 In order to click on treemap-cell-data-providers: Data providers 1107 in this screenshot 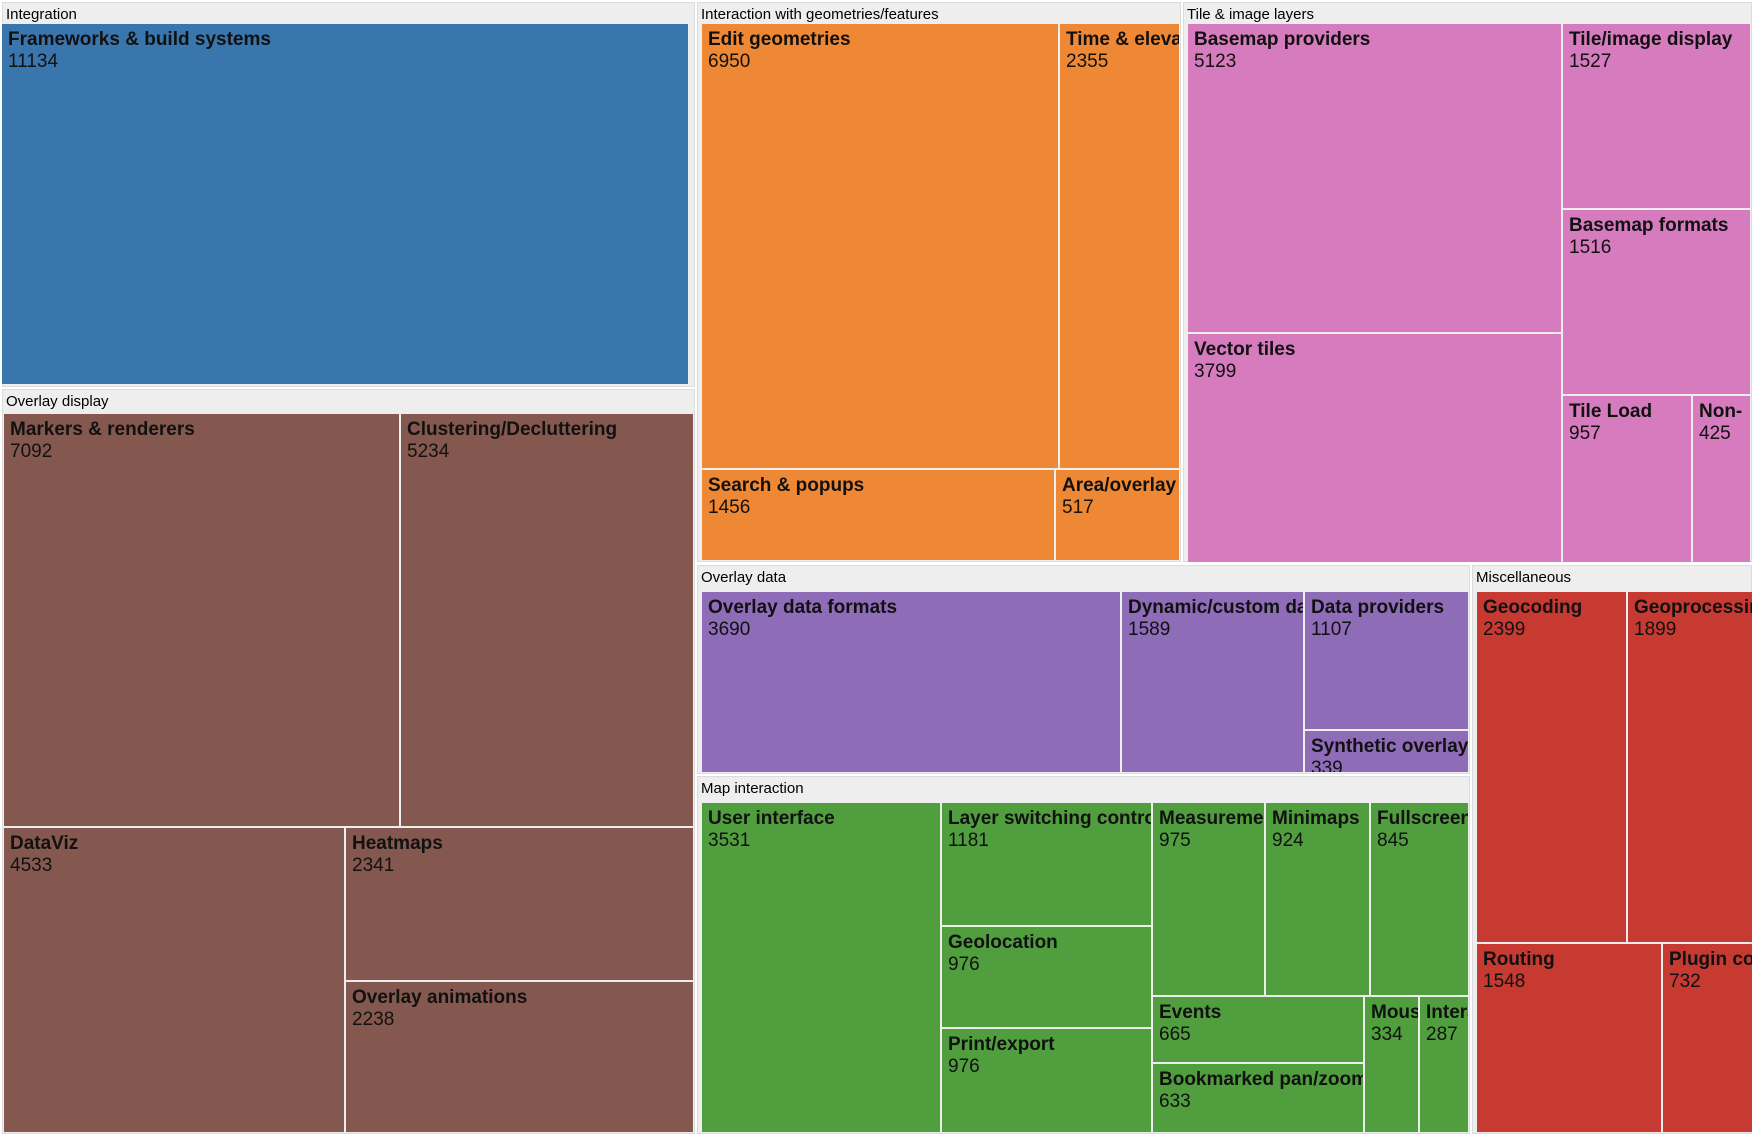, I will do `click(1386, 660)`.